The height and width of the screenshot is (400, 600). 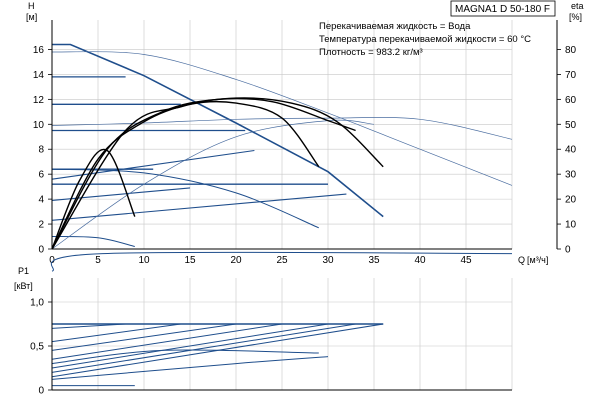 I want to click on x-axis-unit: [м³/ч], so click(x=537, y=260).